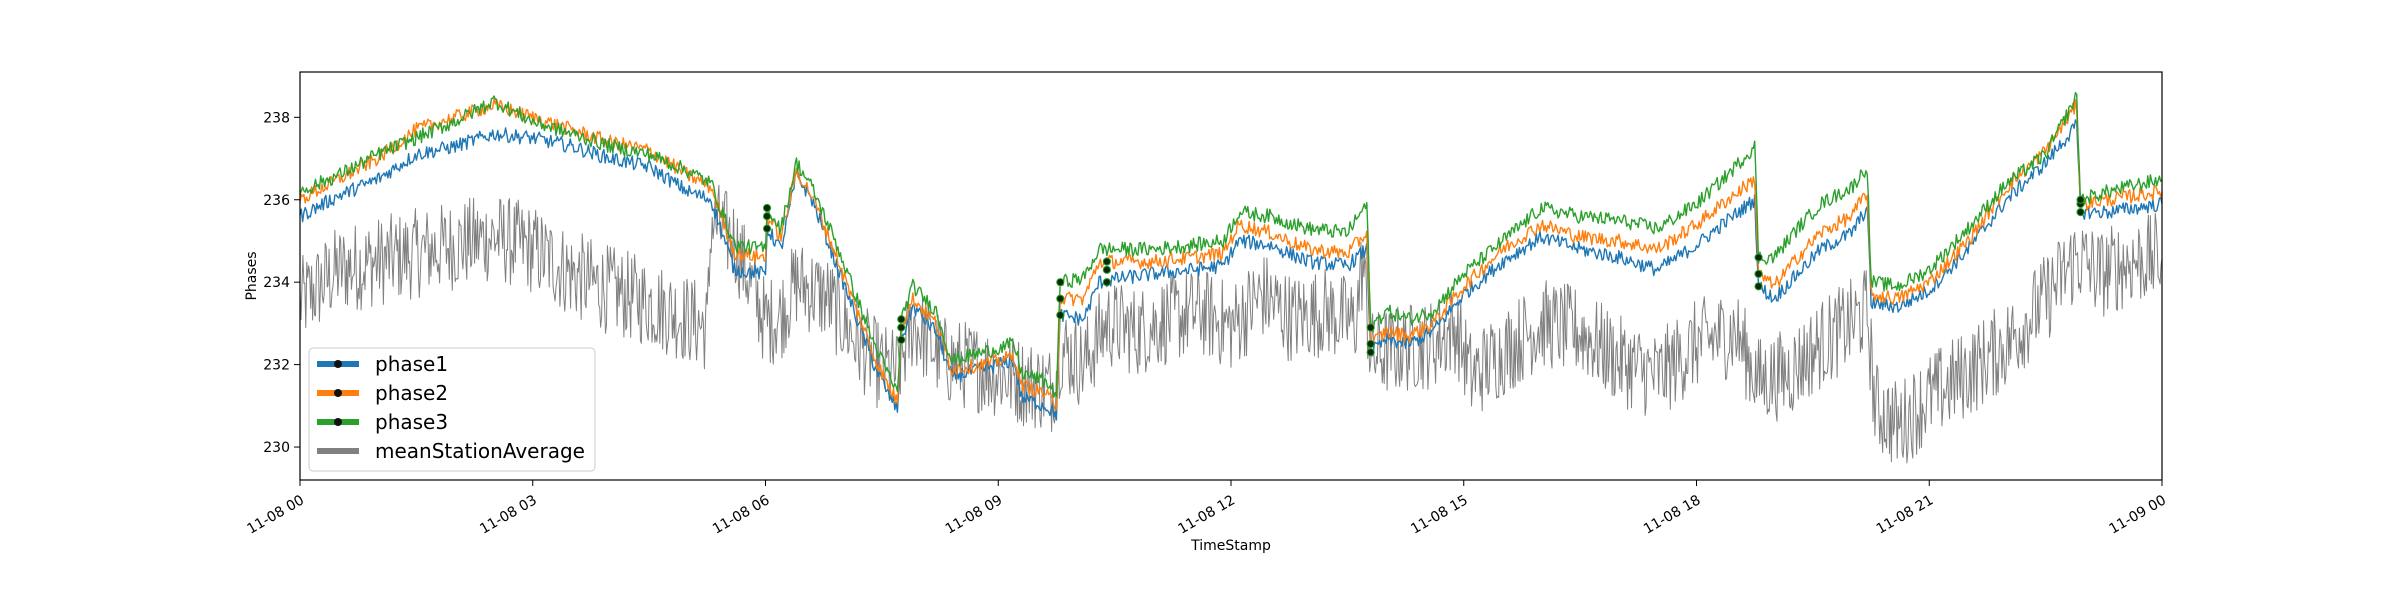 The height and width of the screenshot is (600, 2400). I want to click on x-axis-label: TimeStamp, so click(1230, 546).